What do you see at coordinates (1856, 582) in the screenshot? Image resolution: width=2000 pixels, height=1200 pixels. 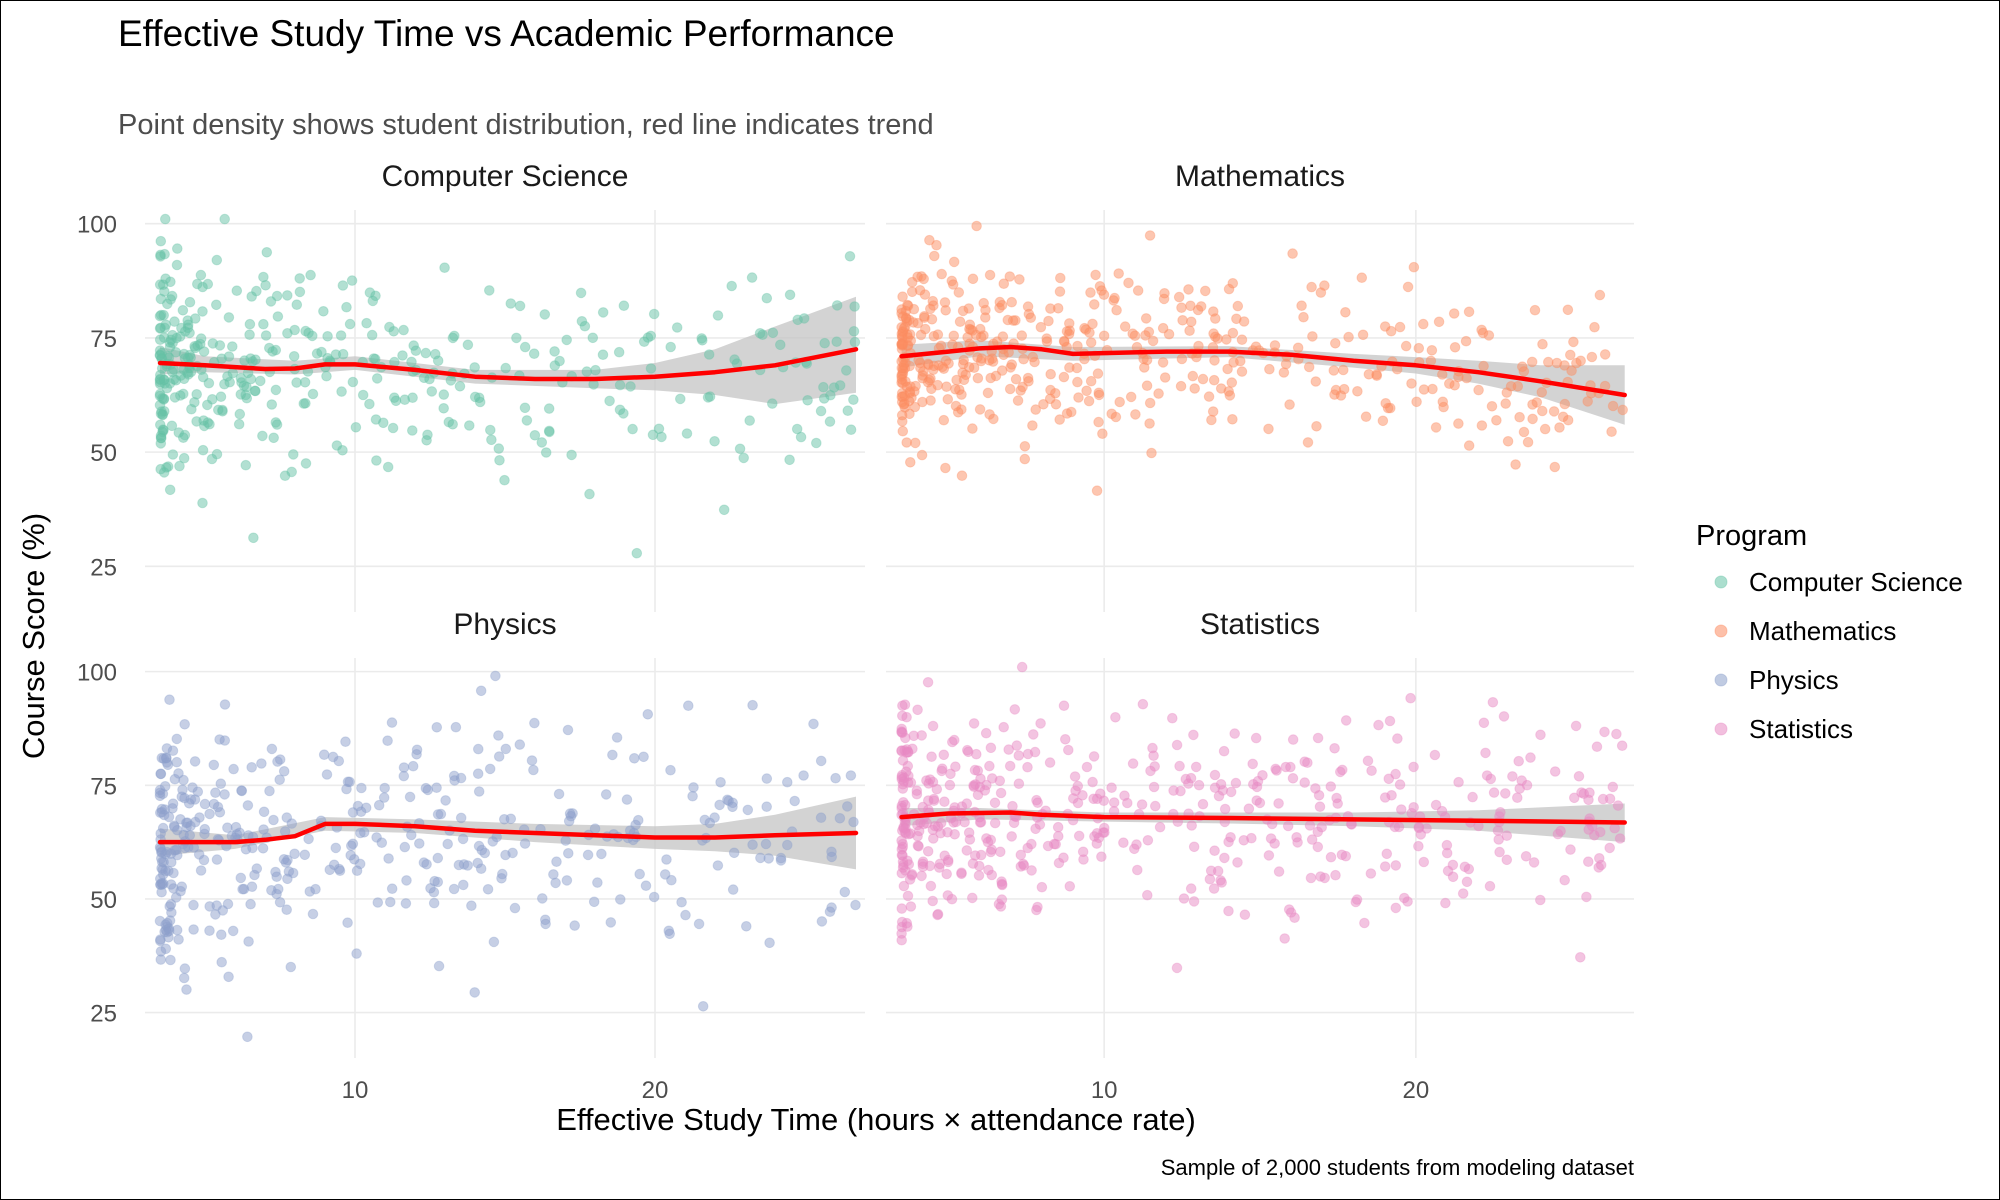 I see `legend-label: Computer Science` at bounding box center [1856, 582].